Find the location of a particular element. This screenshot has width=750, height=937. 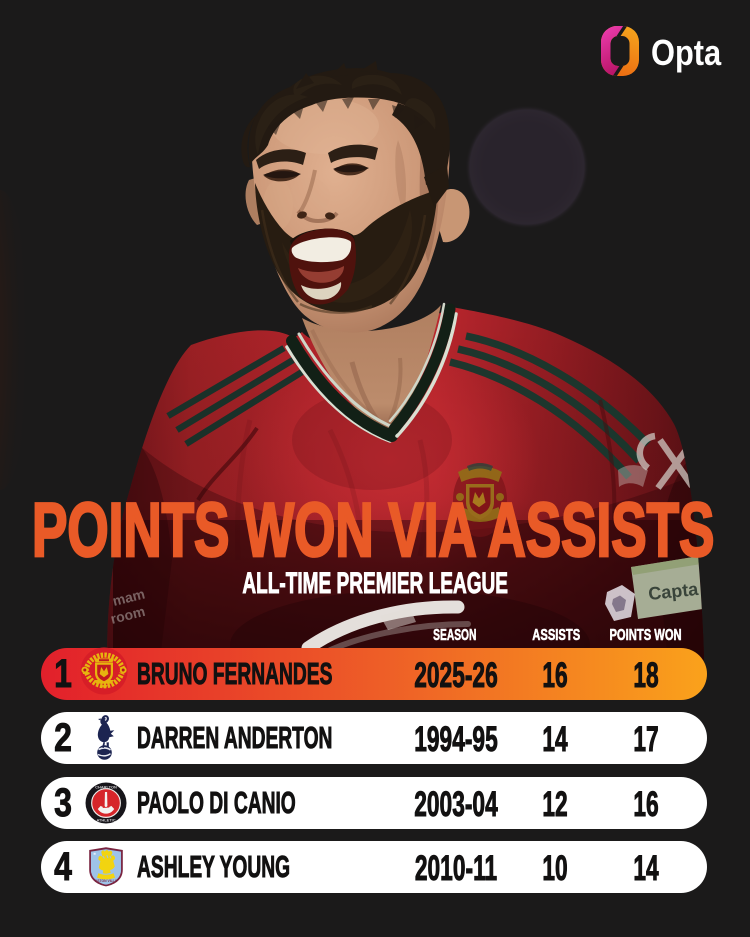

svg-text: ASTON VILLA is located at coordinates (106, 881).